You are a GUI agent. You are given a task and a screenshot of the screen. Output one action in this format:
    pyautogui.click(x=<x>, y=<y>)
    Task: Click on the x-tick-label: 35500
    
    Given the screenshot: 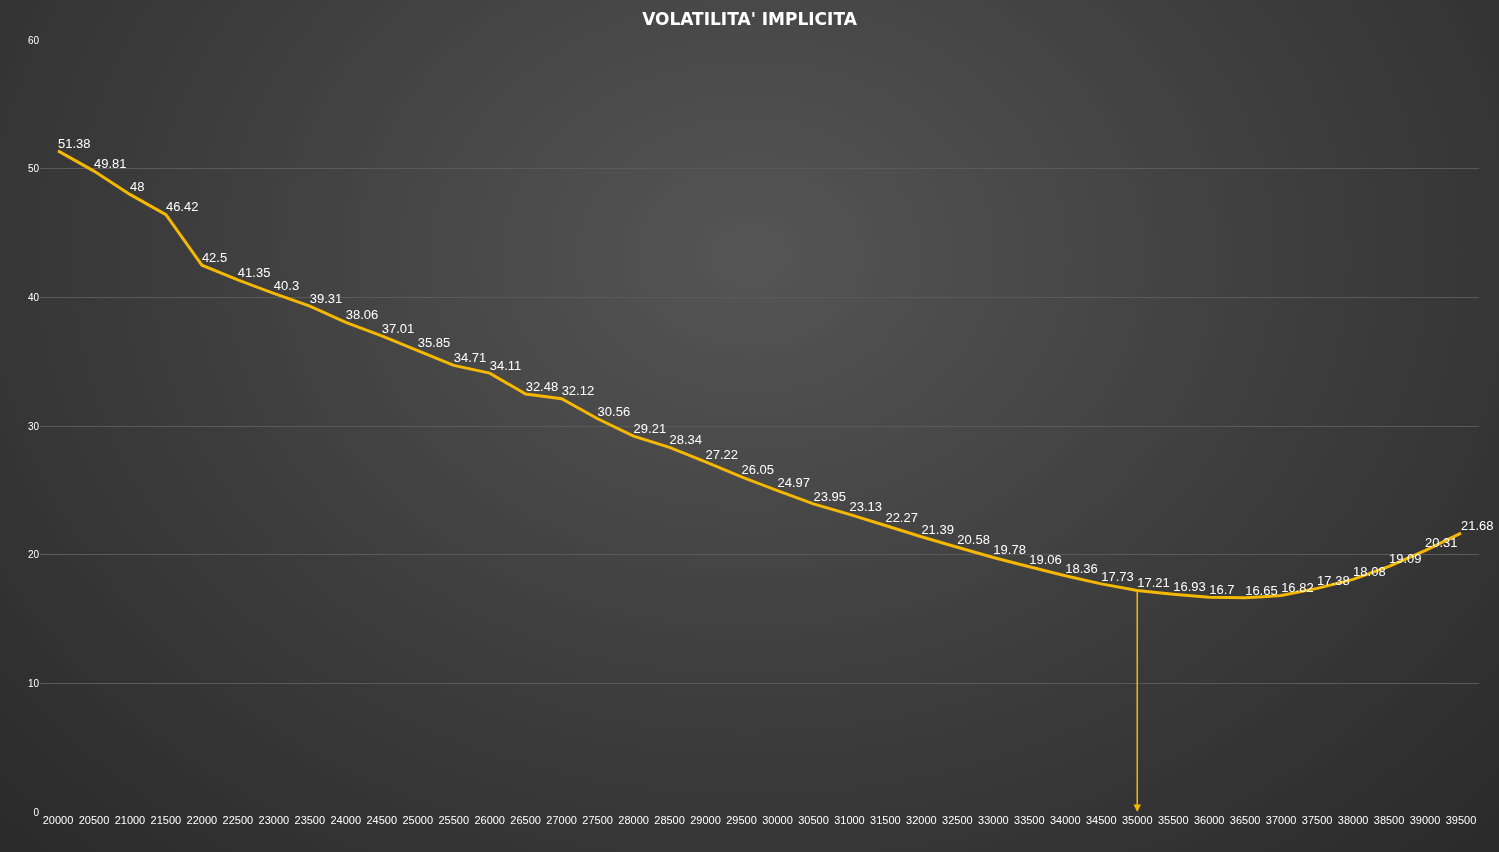 What is the action you would take?
    pyautogui.click(x=1173, y=820)
    